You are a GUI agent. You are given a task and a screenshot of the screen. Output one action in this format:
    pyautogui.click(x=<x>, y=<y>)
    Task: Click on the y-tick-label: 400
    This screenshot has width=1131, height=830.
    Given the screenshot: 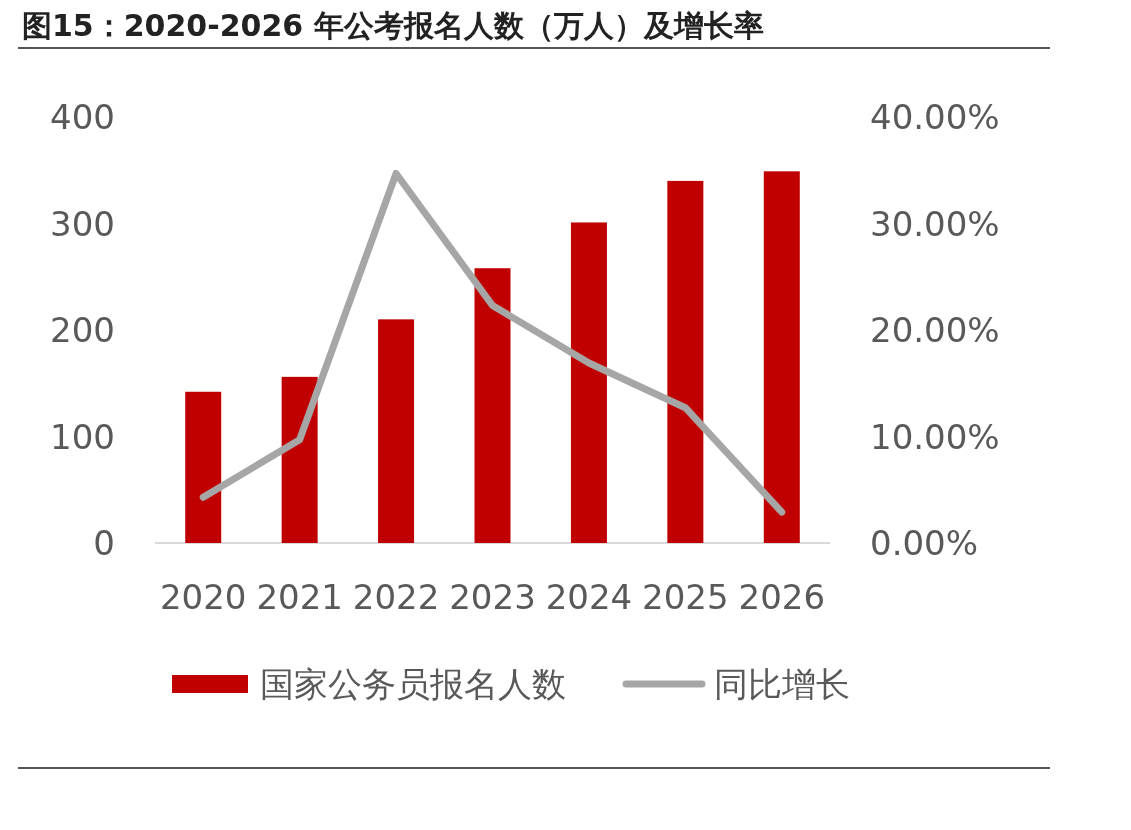 What is the action you would take?
    pyautogui.click(x=82, y=117)
    